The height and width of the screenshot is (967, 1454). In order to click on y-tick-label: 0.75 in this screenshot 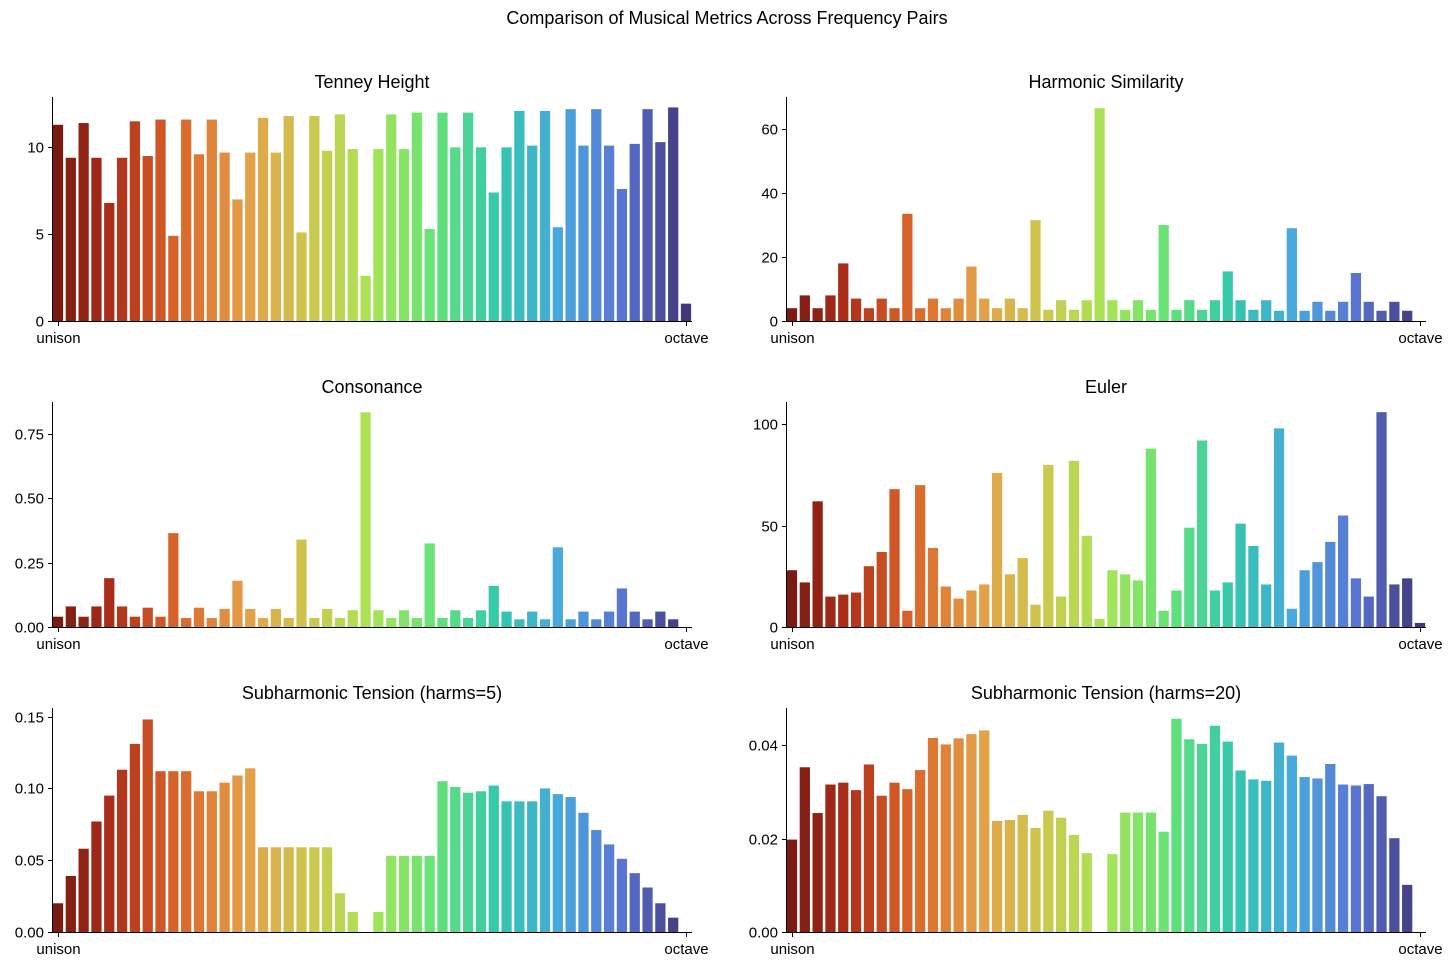, I will do `click(29, 435)`.